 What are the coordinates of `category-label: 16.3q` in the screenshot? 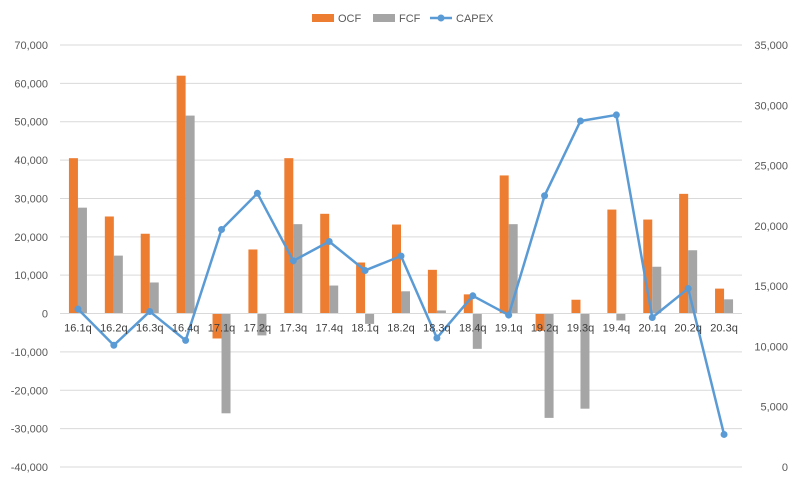 It's located at (150, 329).